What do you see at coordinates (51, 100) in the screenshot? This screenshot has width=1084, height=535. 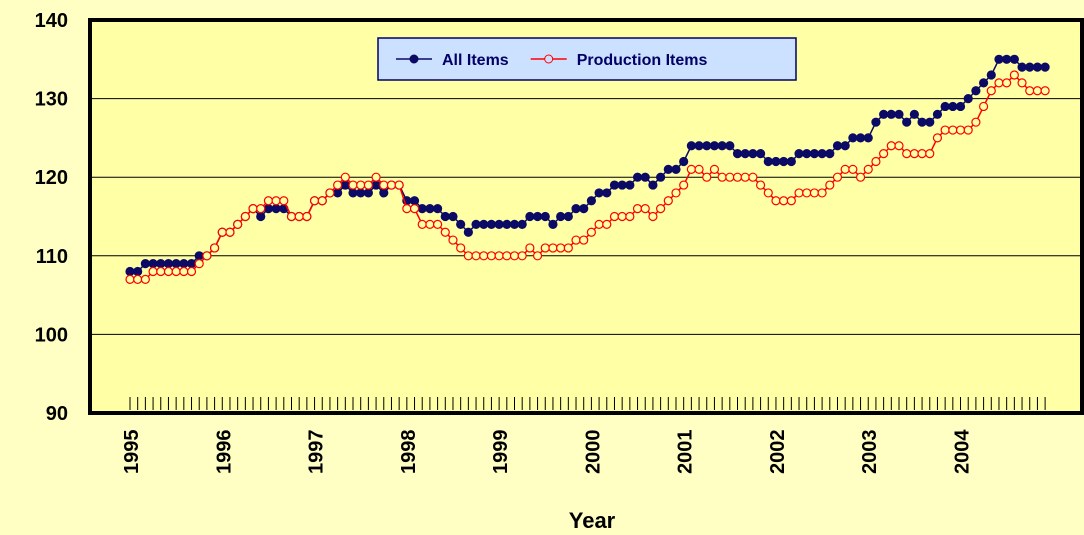 I see `y-tick-label: 130` at bounding box center [51, 100].